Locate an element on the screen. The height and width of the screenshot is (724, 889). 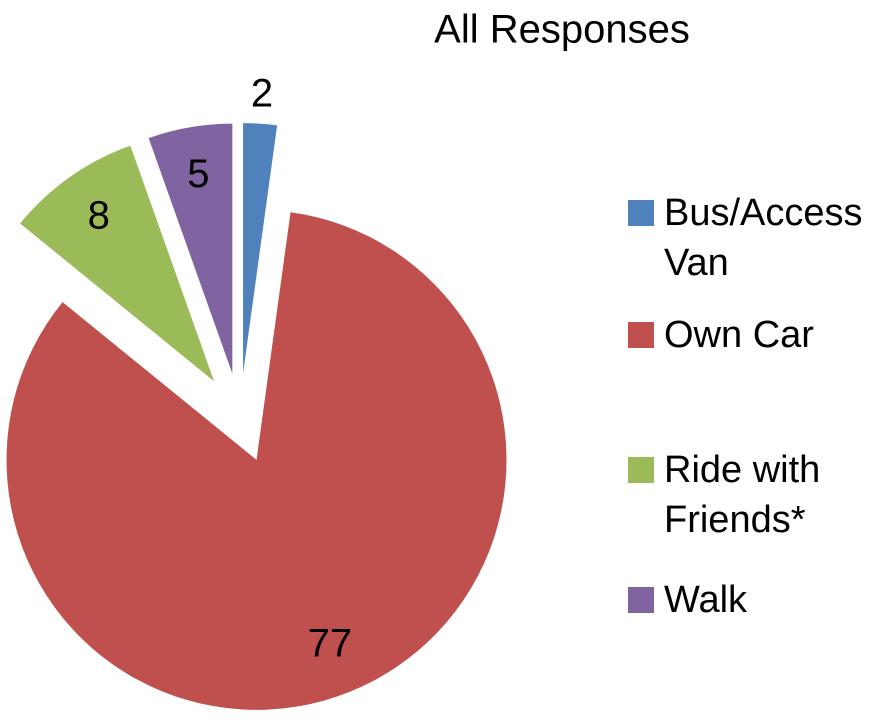
legend-label: Own Car is located at coordinates (739, 335).